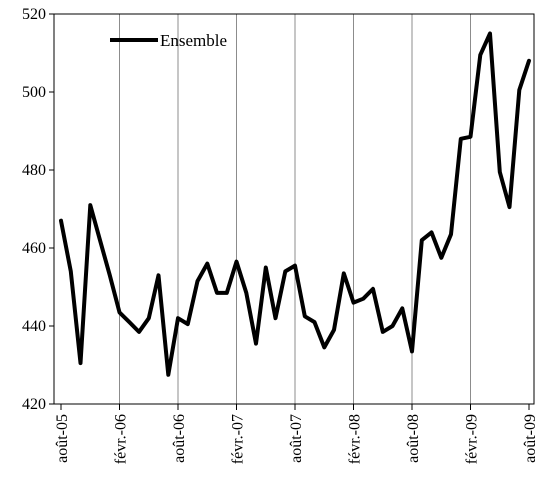 The height and width of the screenshot is (493, 538). I want to click on x-tick-label: févr.-06, so click(121, 439).